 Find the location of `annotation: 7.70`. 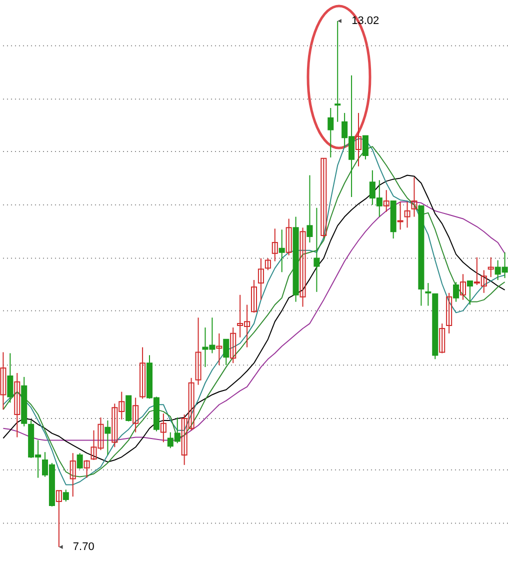

annotation: 7.70 is located at coordinates (83, 547).